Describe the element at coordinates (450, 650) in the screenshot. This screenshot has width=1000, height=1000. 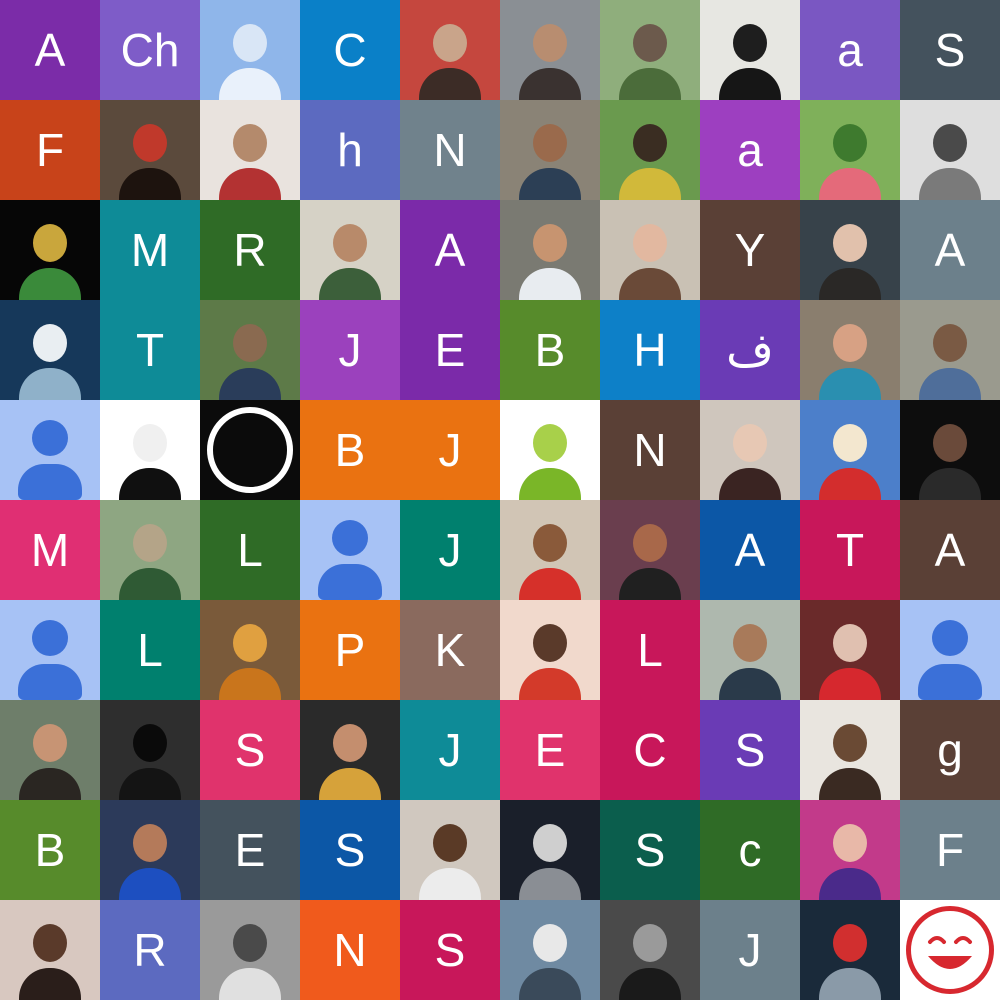
I see `user-initial-tile: K` at that location.